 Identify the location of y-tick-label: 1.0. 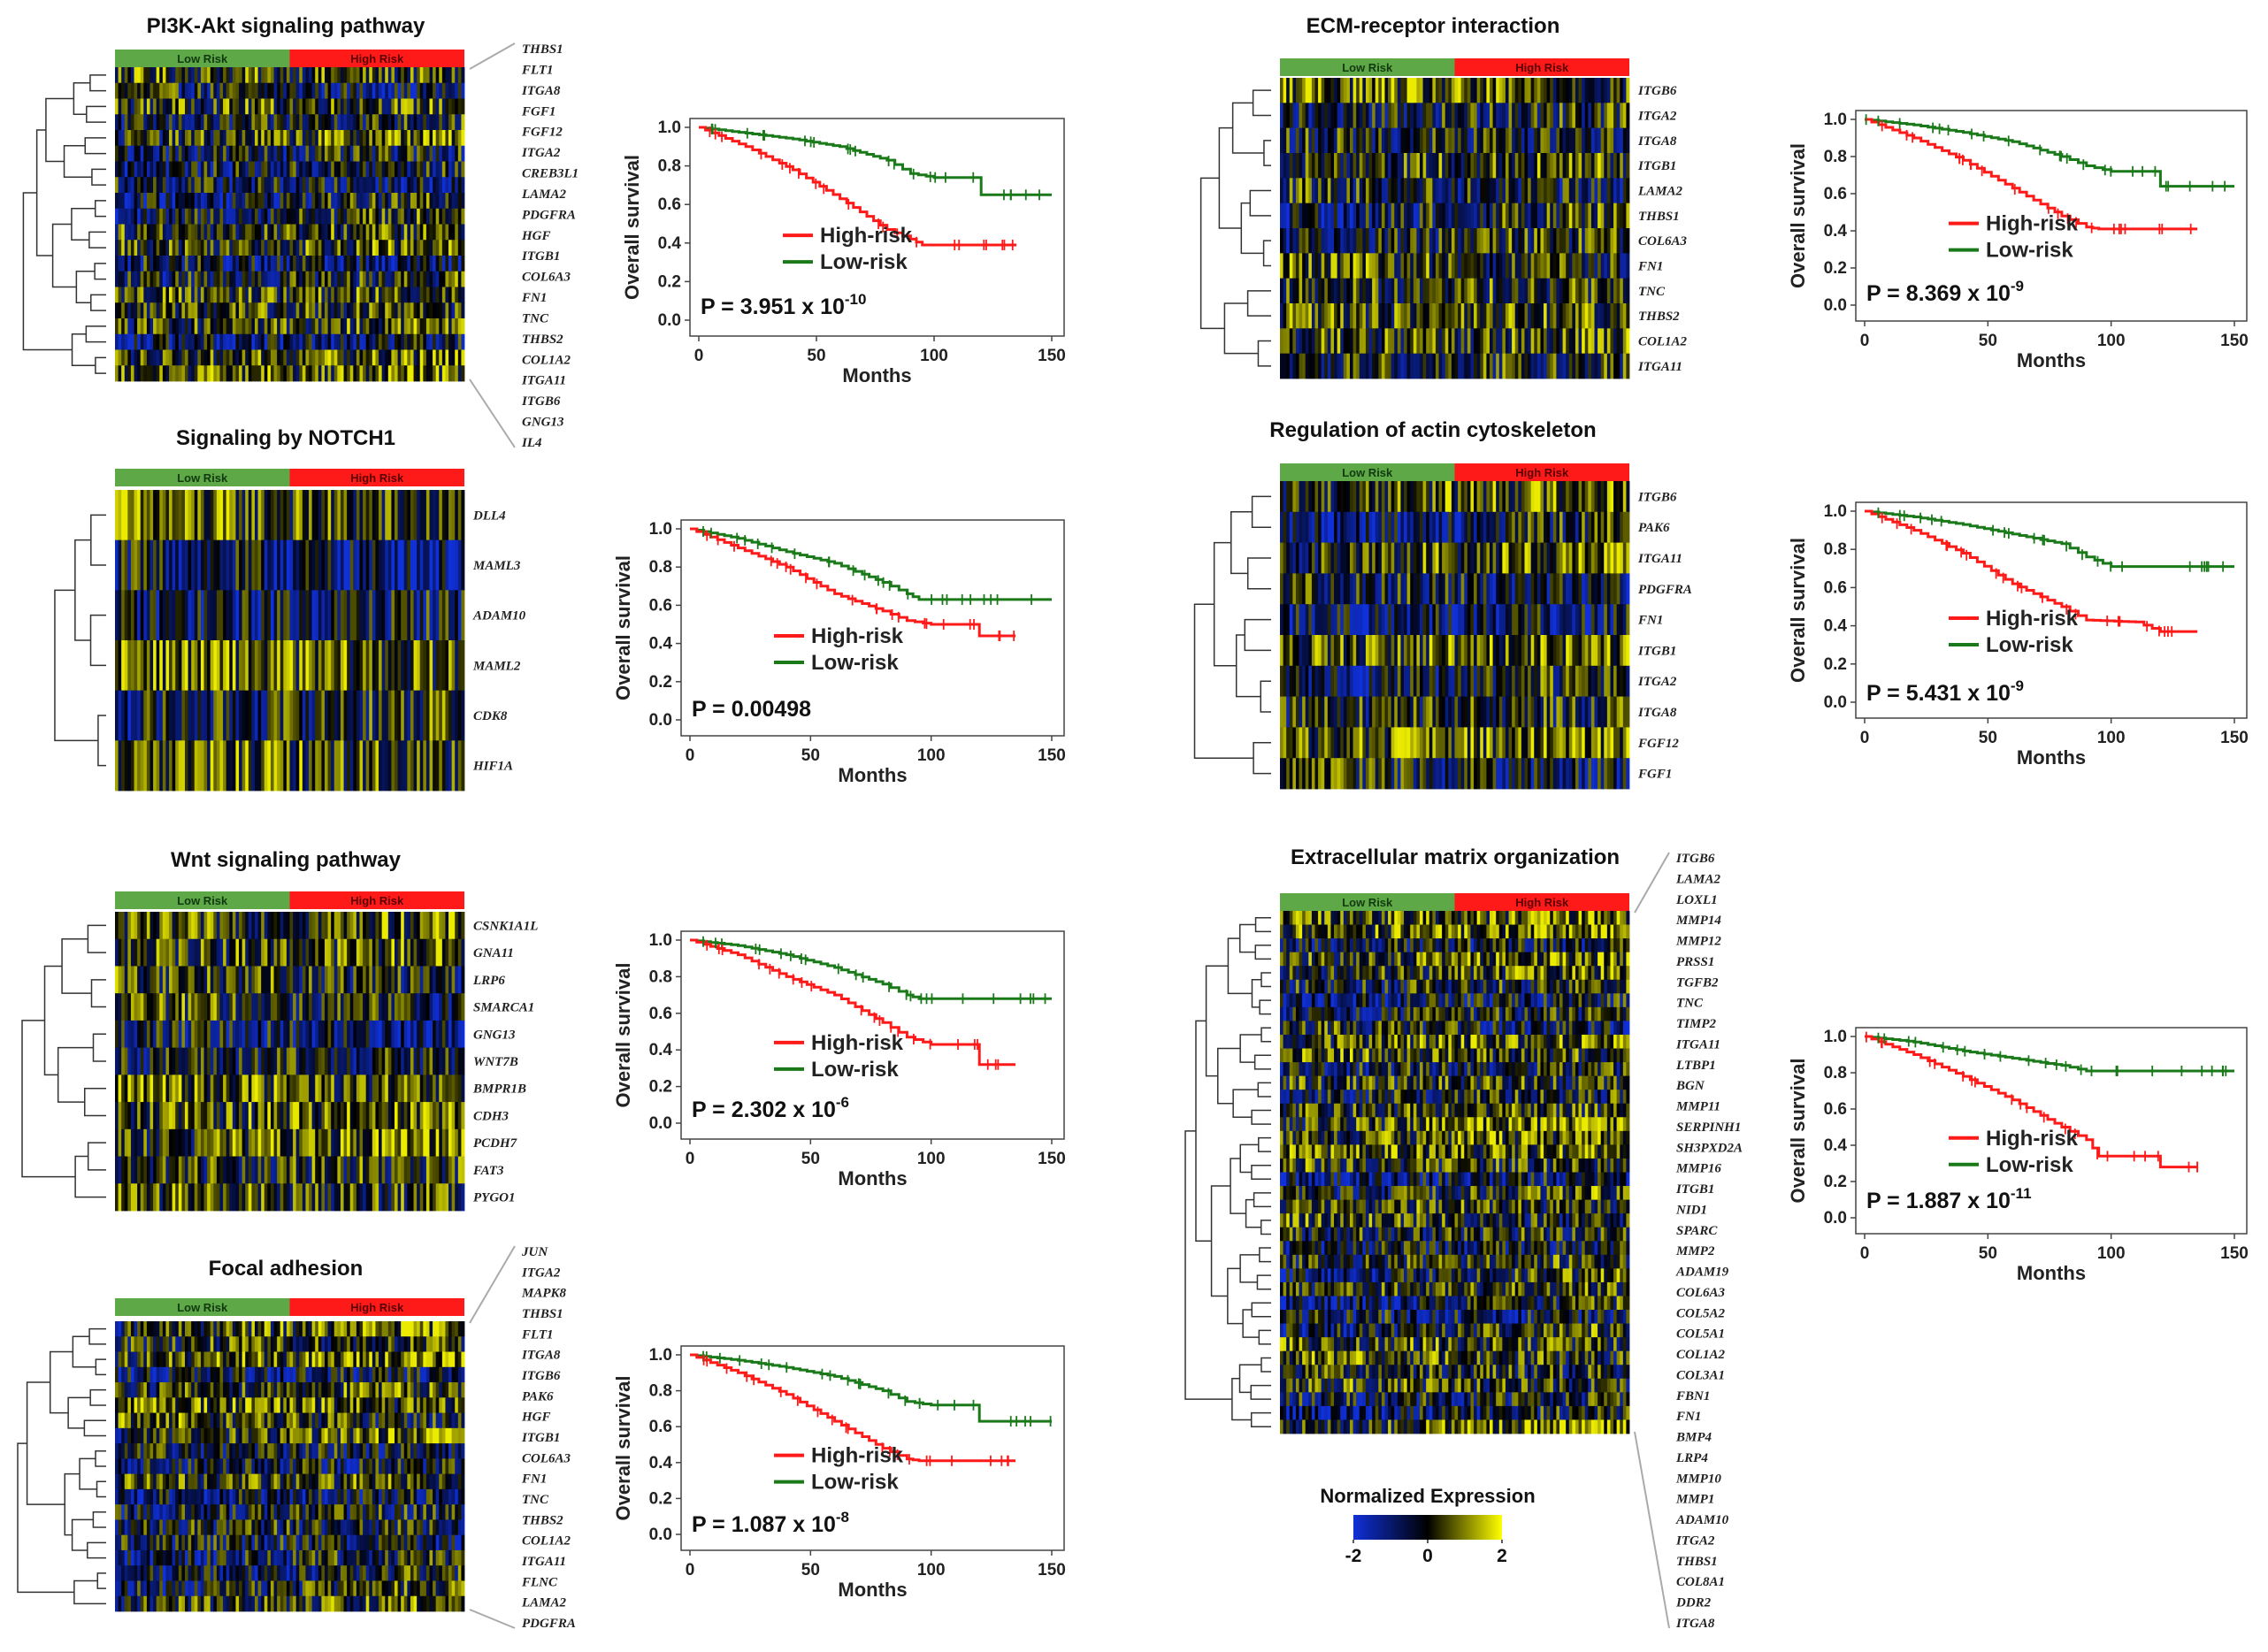
(661, 940).